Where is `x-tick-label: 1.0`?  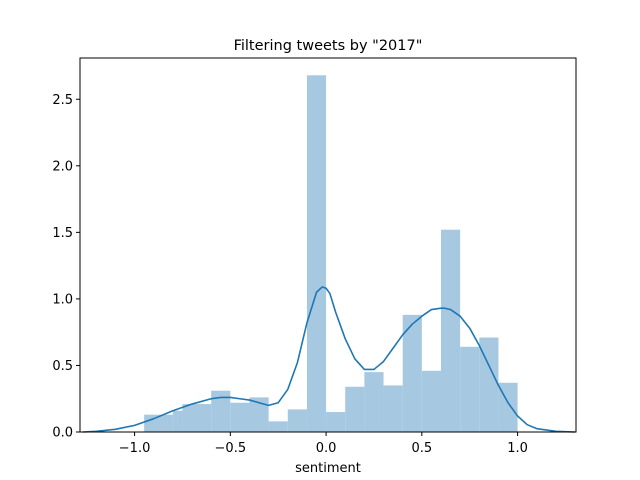
x-tick-label: 1.0 is located at coordinates (517, 448).